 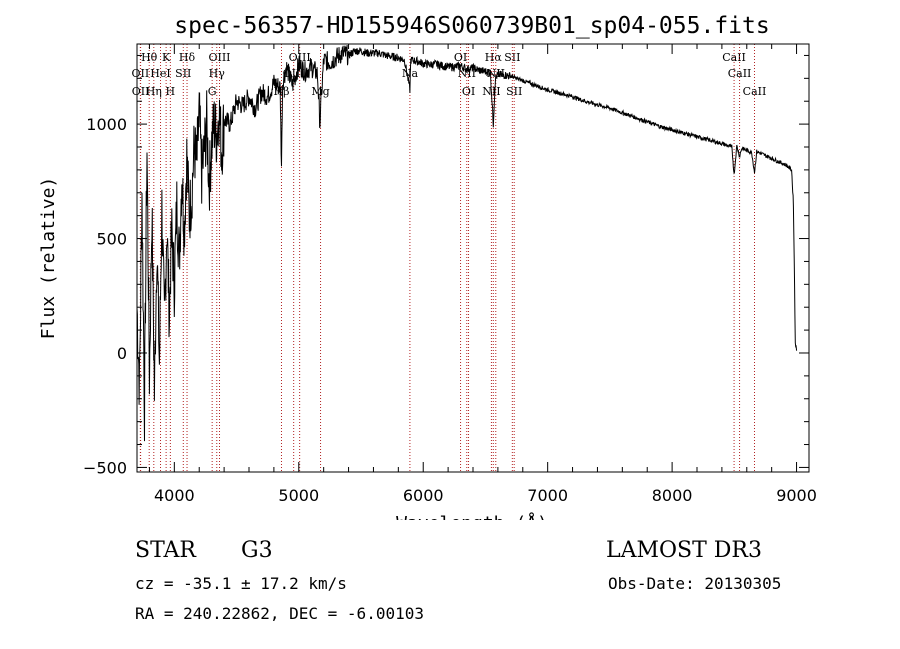 I want to click on redshift-cz: cz = -35.1 ± 17.2 km/s, so click(x=241, y=583).